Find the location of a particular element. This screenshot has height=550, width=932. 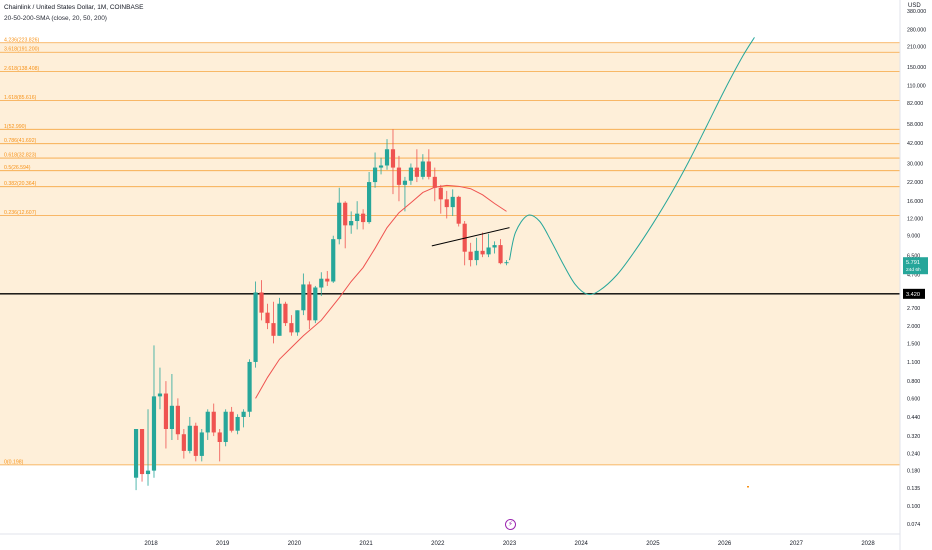

time-tick-label: 2019 is located at coordinates (223, 544).